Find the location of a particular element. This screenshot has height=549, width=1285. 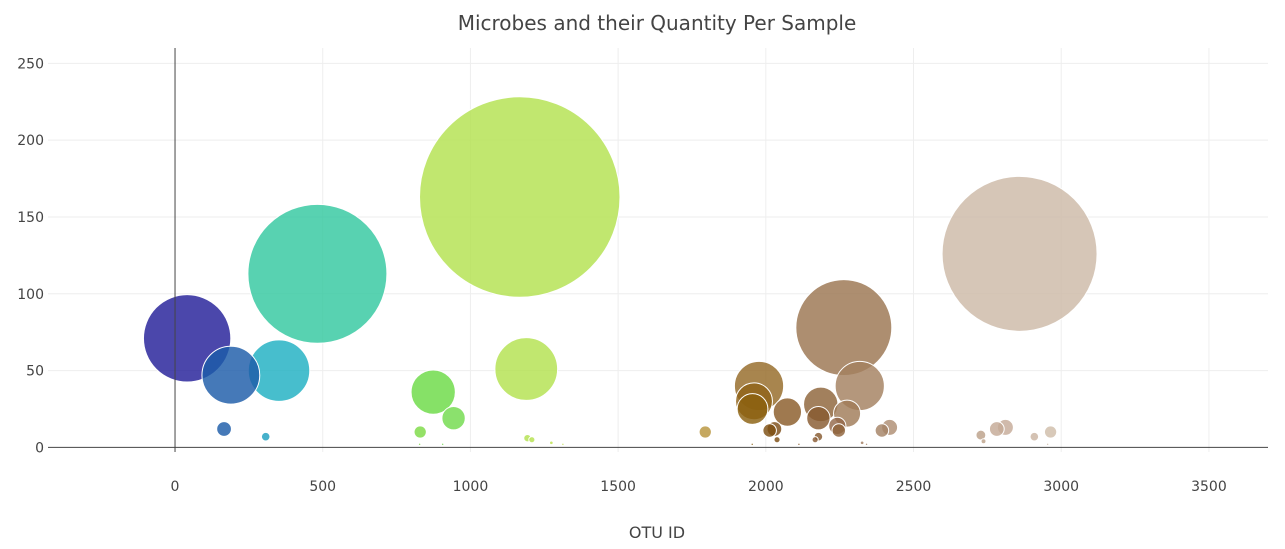

y-tick-label: 100 is located at coordinates (30, 295).